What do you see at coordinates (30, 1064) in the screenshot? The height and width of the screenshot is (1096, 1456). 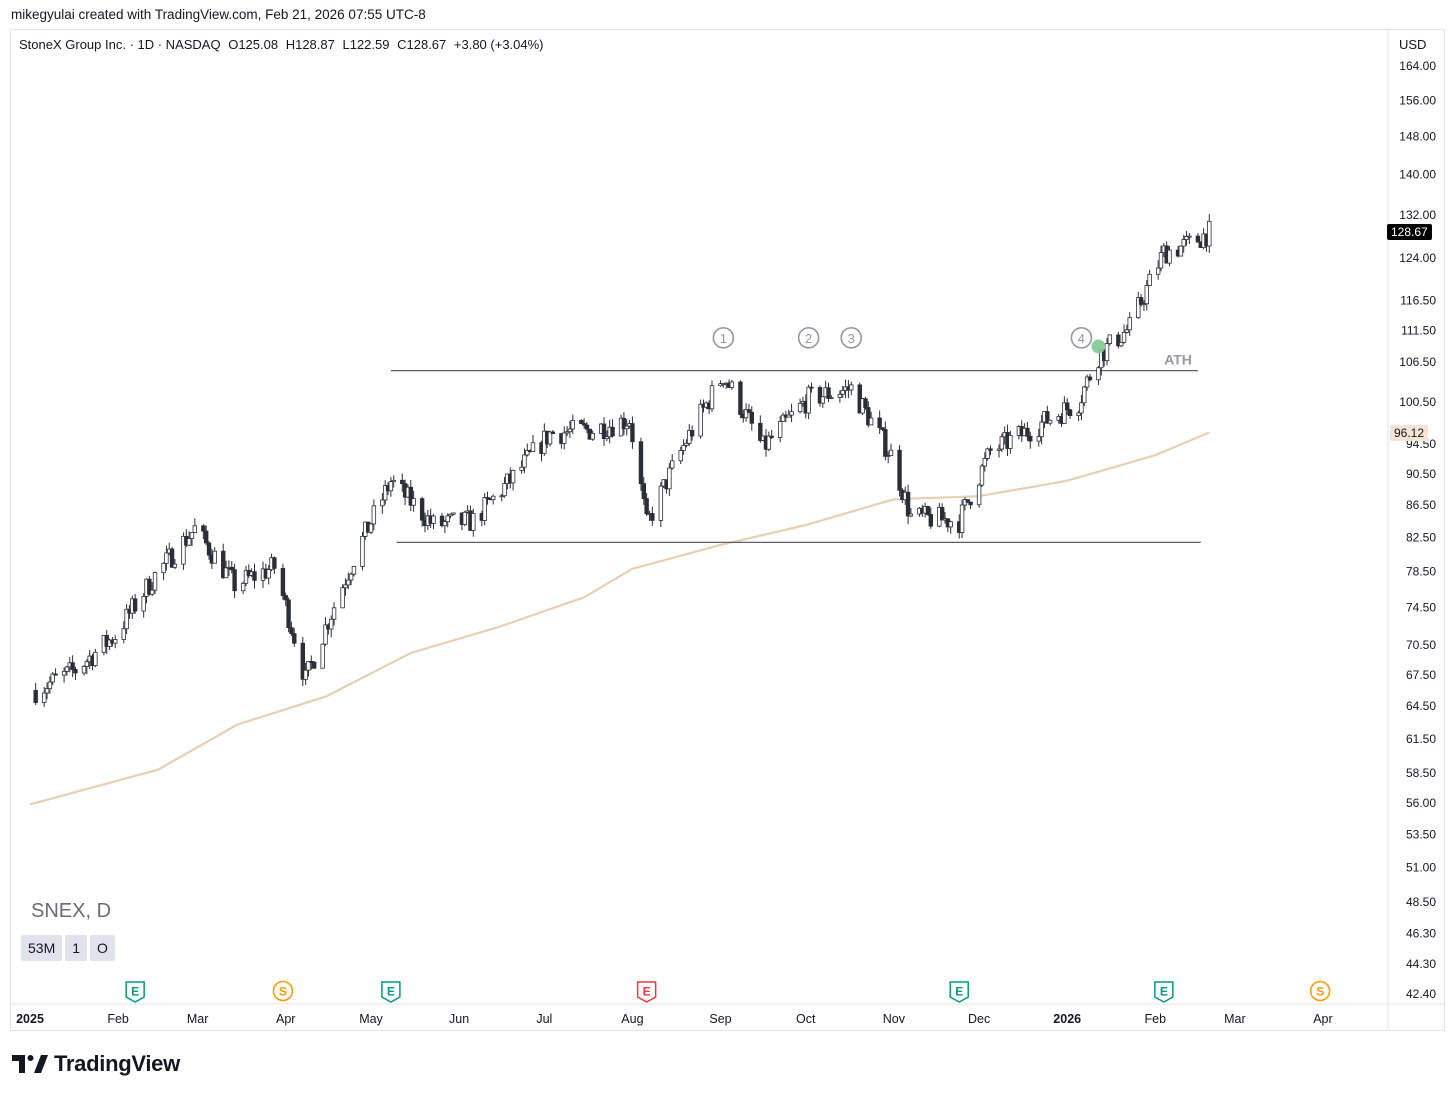 I see `tradingview-logo-icon` at bounding box center [30, 1064].